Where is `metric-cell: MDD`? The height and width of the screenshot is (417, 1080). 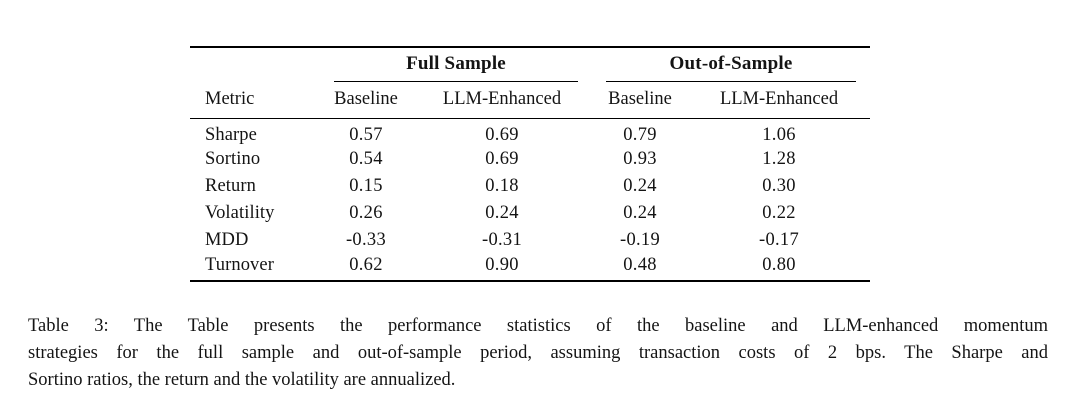 metric-cell: MDD is located at coordinates (227, 240).